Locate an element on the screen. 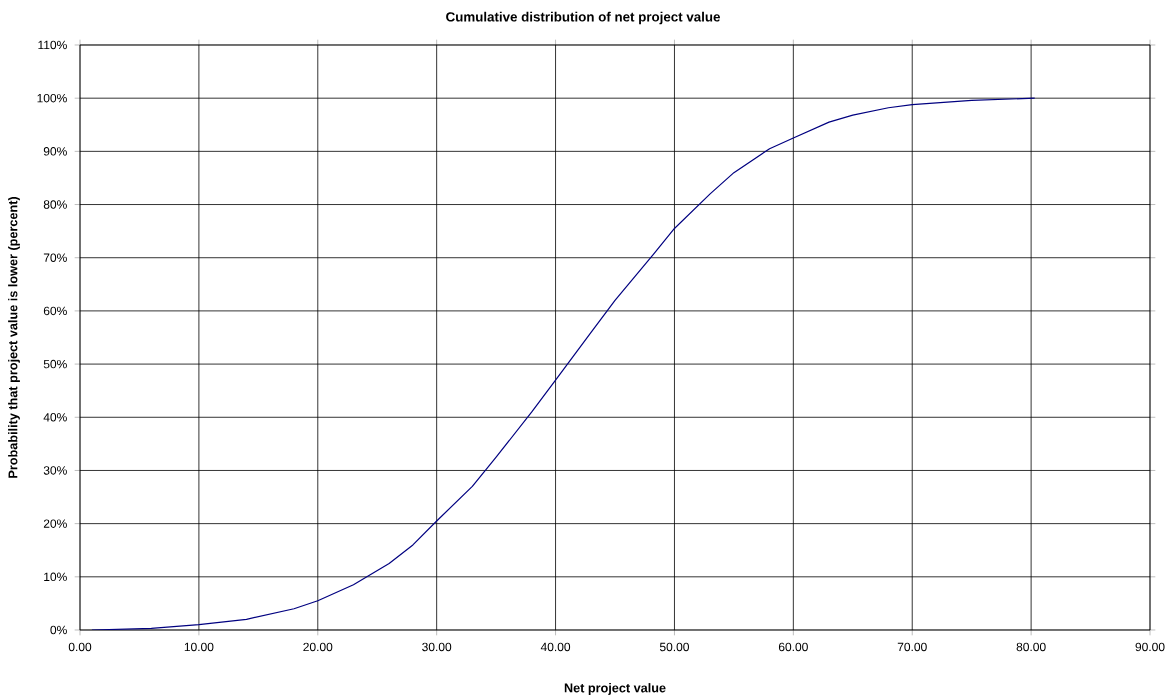 The width and height of the screenshot is (1166, 700). y-tick-label: 60% is located at coordinates (55, 311).